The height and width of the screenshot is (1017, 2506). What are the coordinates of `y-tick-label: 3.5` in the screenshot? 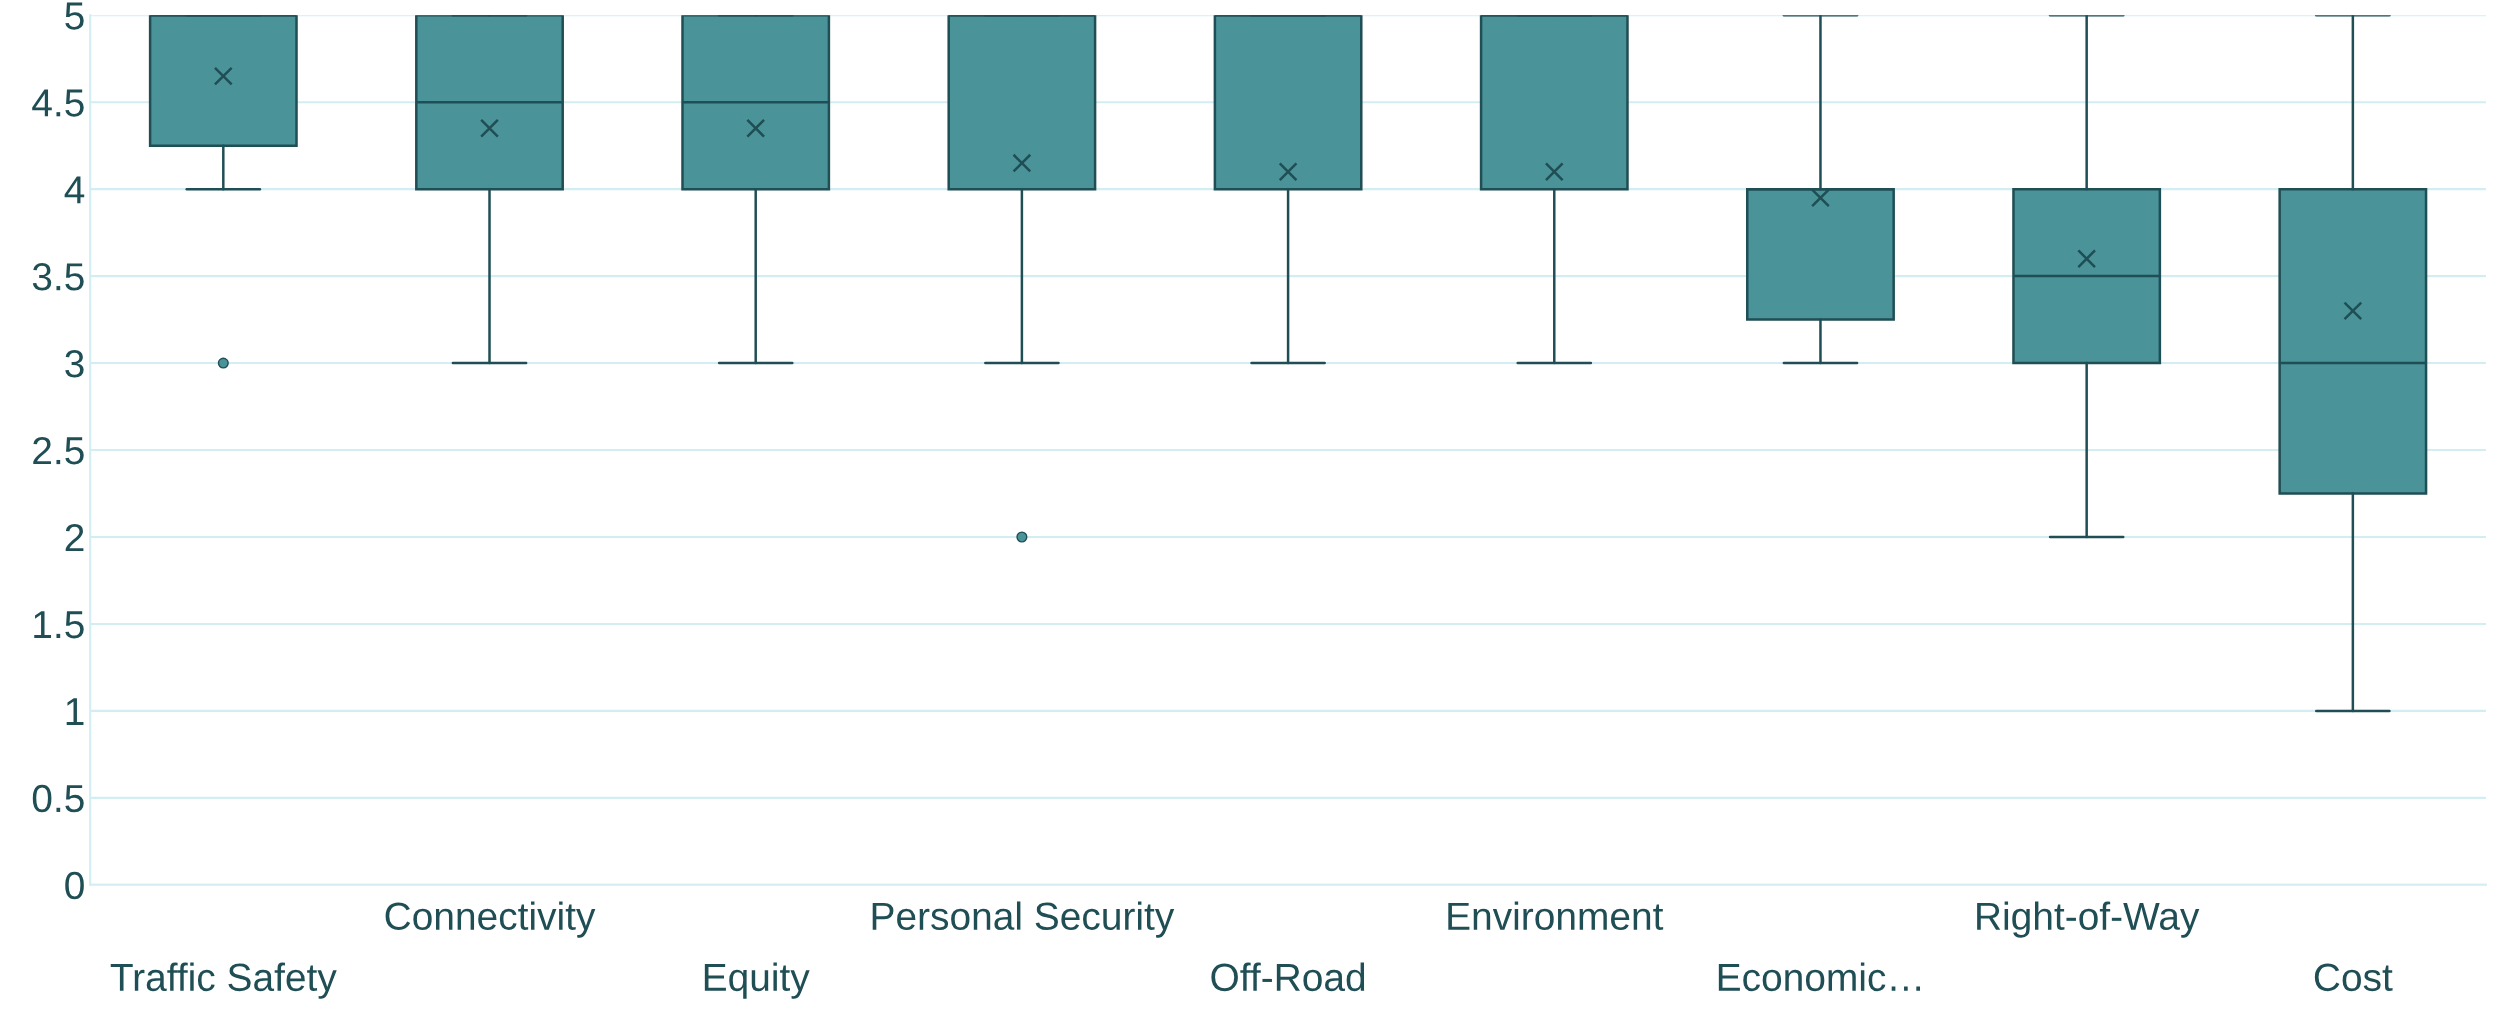 It's located at (58, 277).